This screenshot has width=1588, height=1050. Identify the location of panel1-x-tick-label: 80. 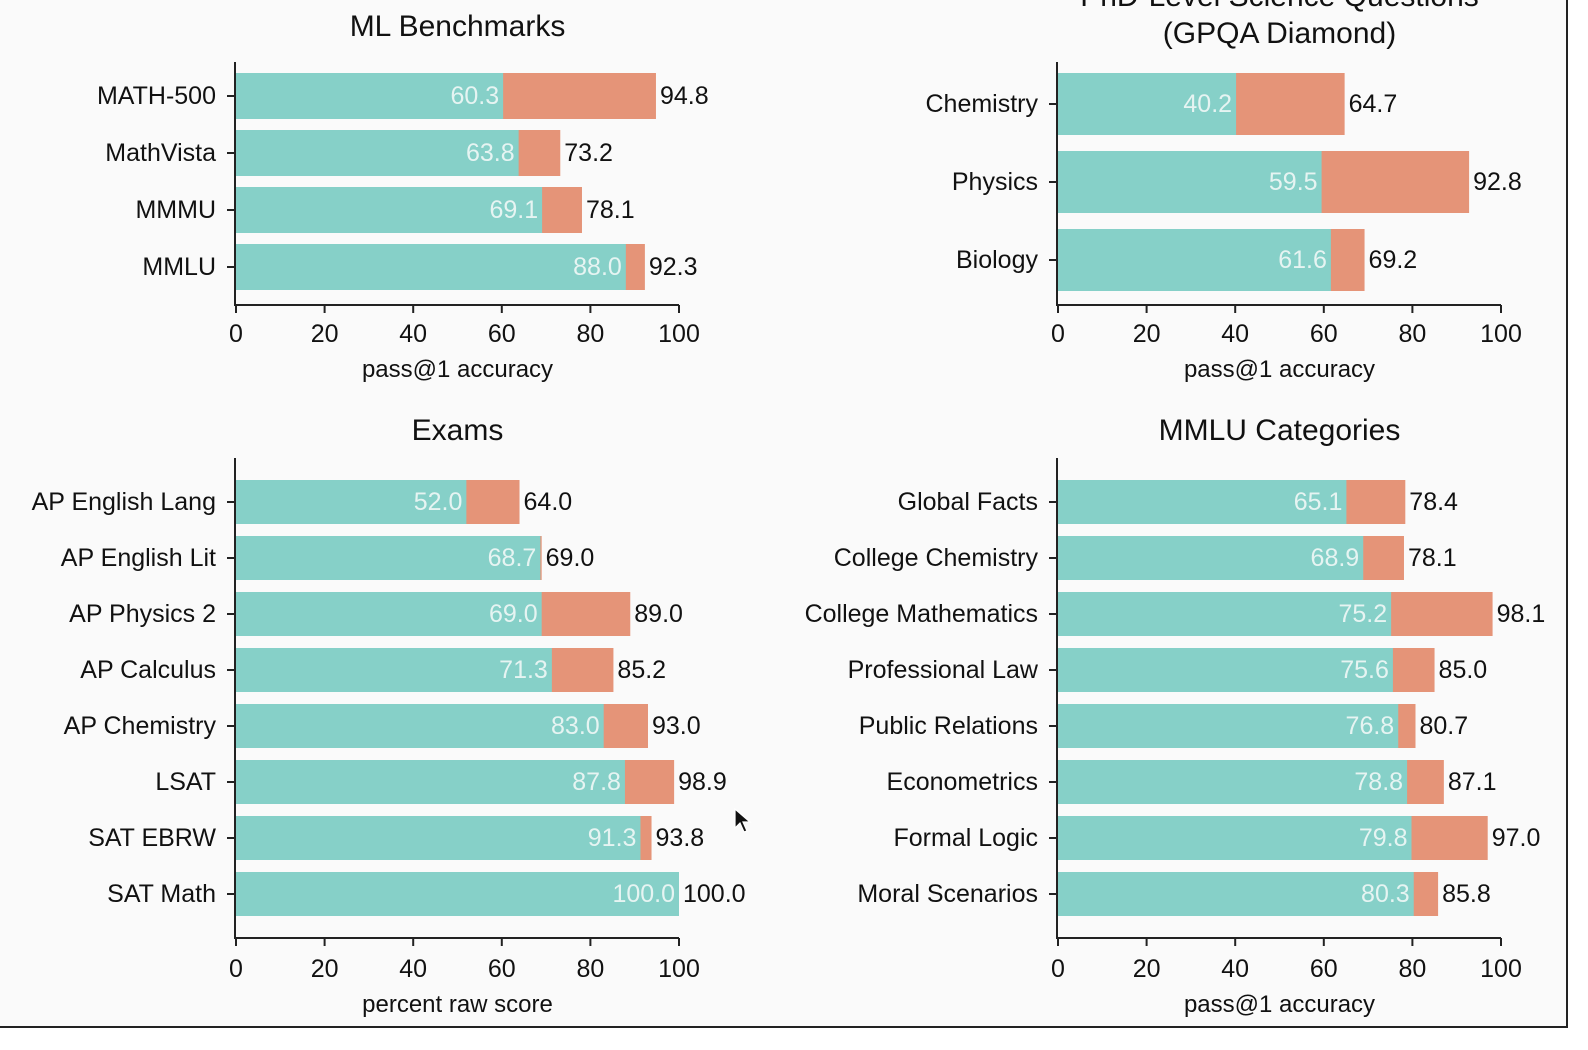
(590, 334).